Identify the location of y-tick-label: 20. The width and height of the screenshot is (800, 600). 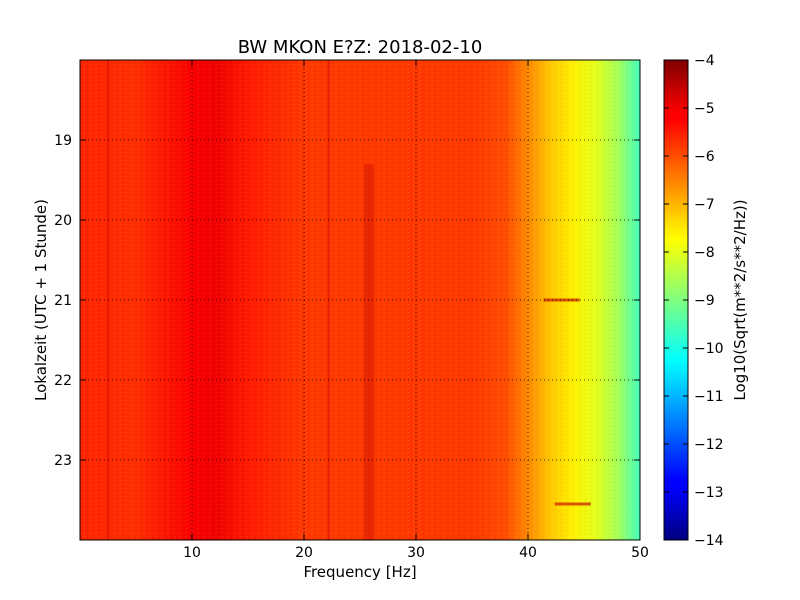
(63, 221).